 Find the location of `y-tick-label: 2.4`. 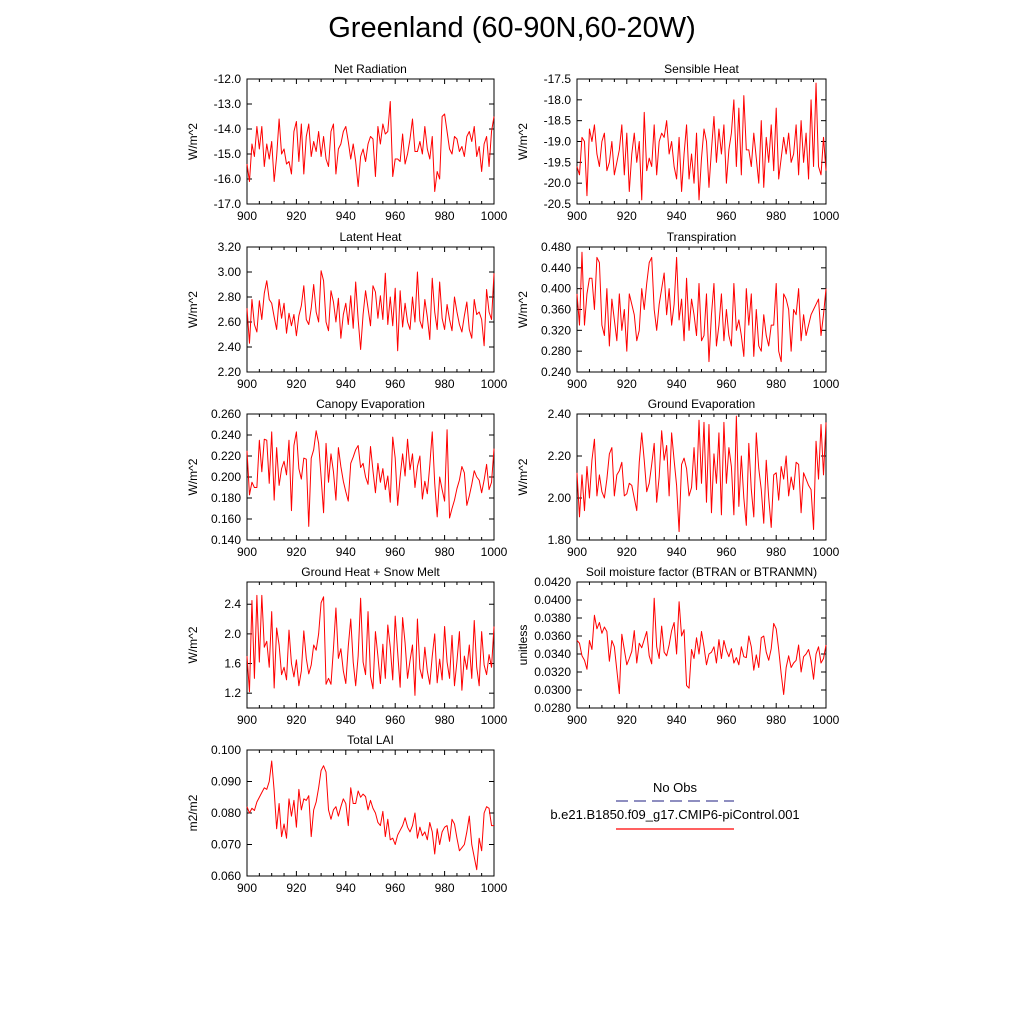

y-tick-label: 2.4 is located at coordinates (232, 604).